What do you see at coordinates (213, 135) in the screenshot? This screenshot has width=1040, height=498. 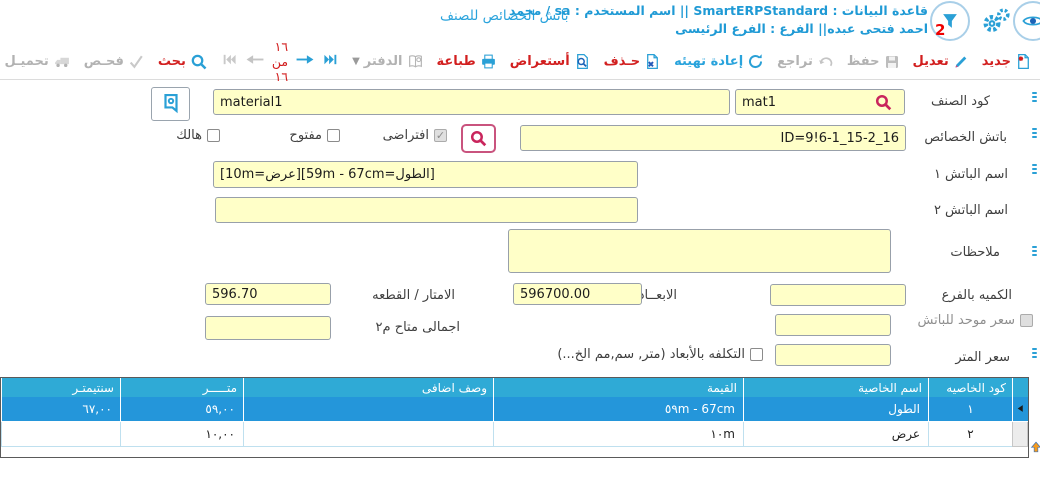 I see `damaged-checkbox-box` at bounding box center [213, 135].